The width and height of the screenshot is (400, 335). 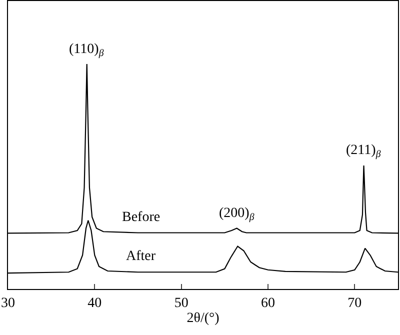 I want to click on x-tick-label: 30, so click(x=8, y=303).